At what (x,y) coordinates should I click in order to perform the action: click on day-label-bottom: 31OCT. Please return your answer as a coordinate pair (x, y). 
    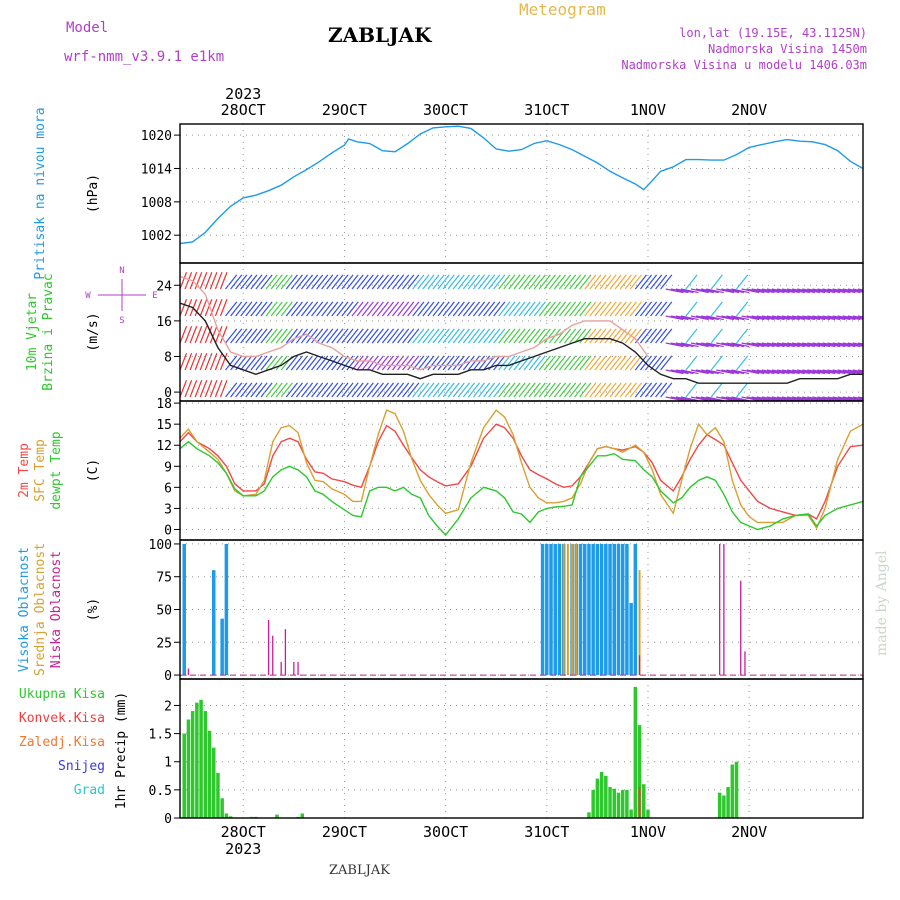
    Looking at the image, I should click on (546, 832).